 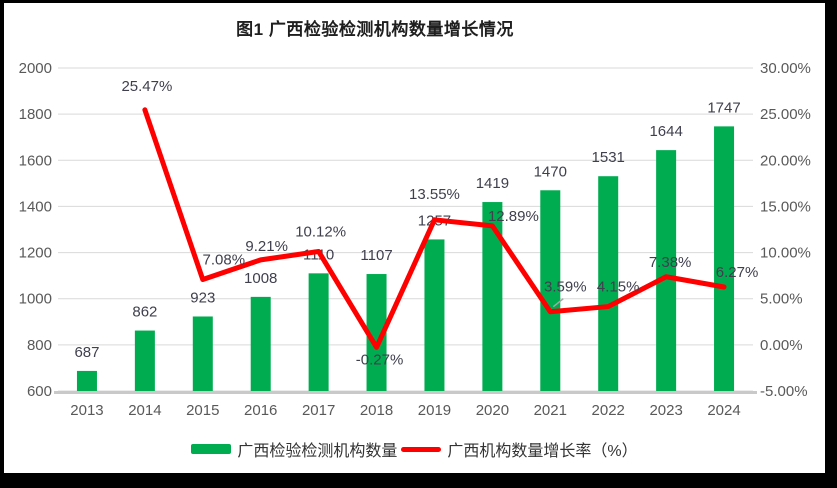 I want to click on x-axis-label: 2022, so click(x=608, y=410).